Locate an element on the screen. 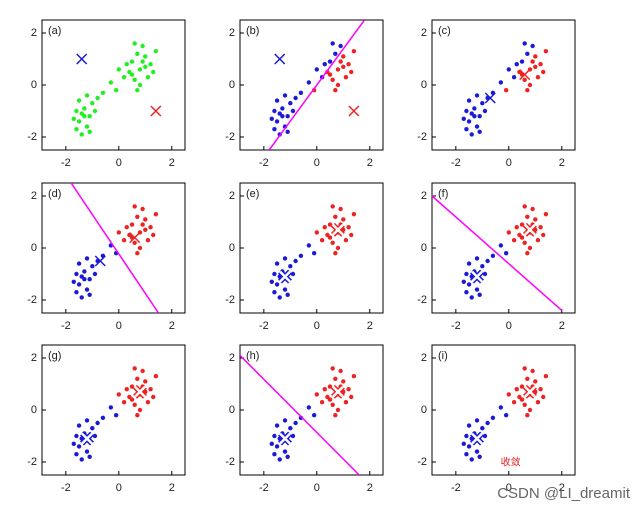  axes-box is located at coordinates (503, 248).